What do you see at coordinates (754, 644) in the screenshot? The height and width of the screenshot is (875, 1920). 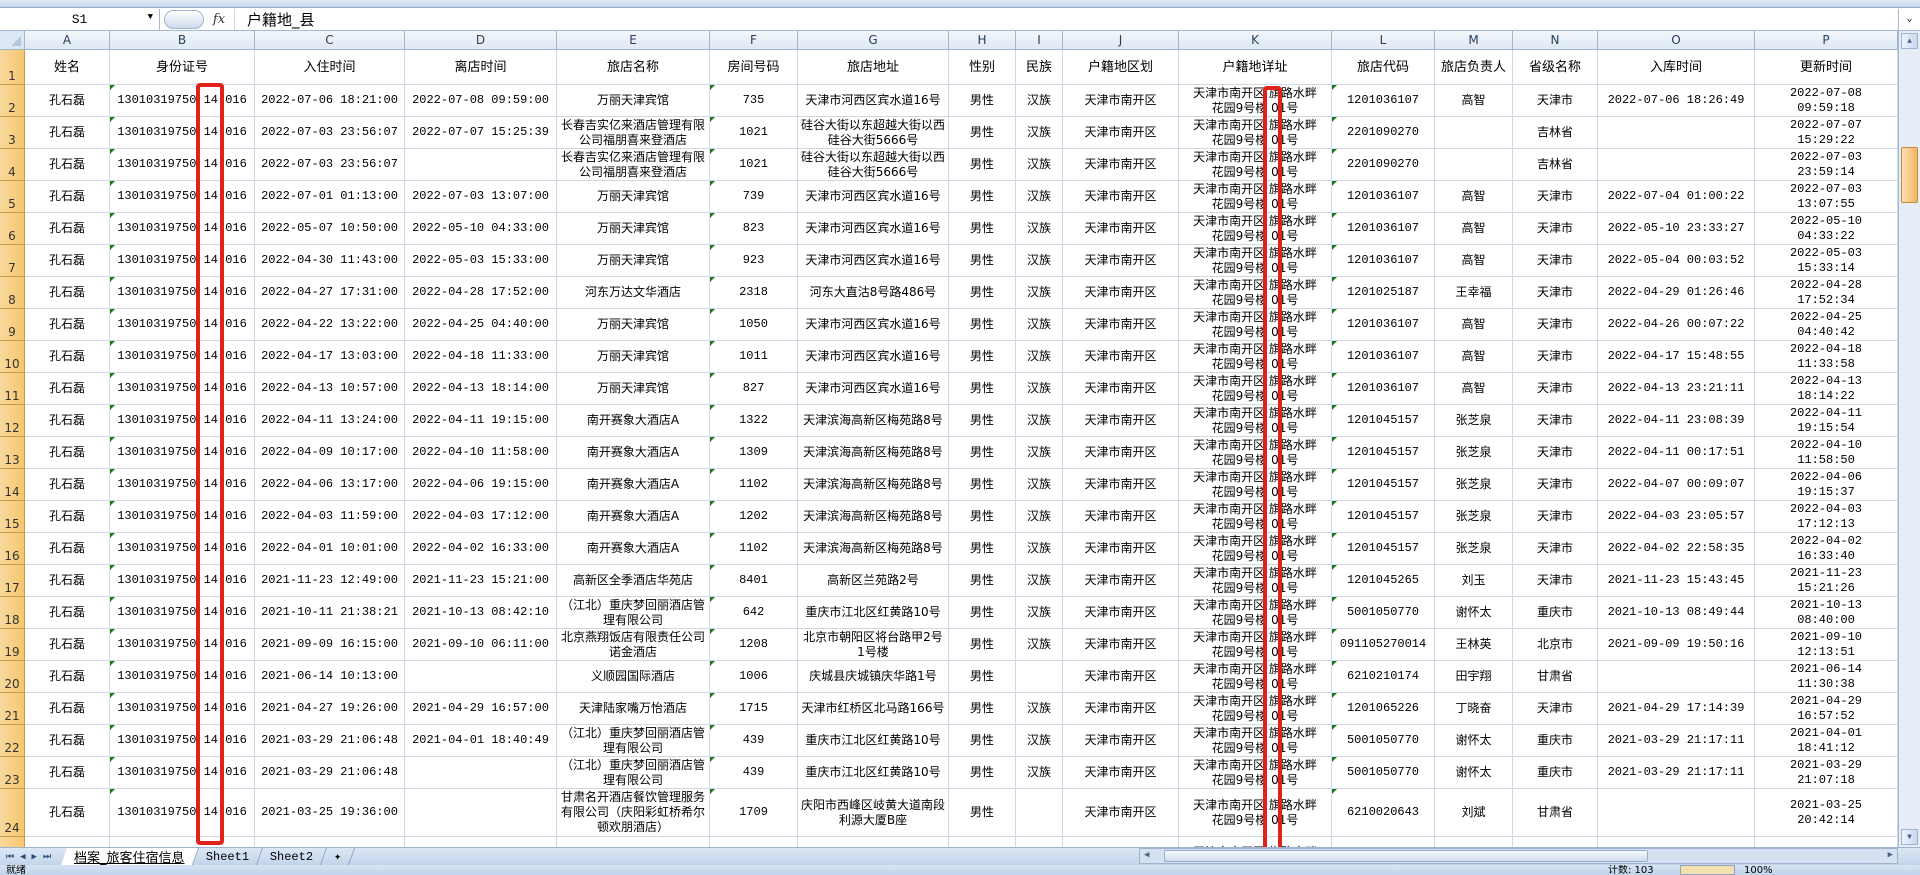 I see `cell-room-number: 1208` at bounding box center [754, 644].